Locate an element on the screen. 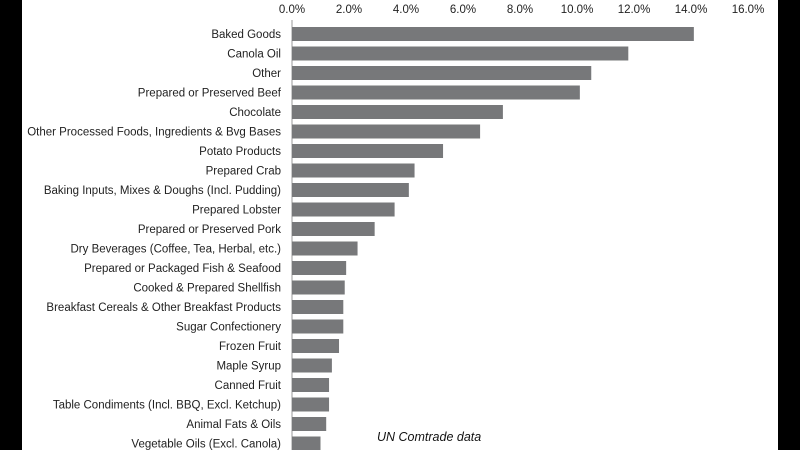  category-label: Chocolate is located at coordinates (255, 113).